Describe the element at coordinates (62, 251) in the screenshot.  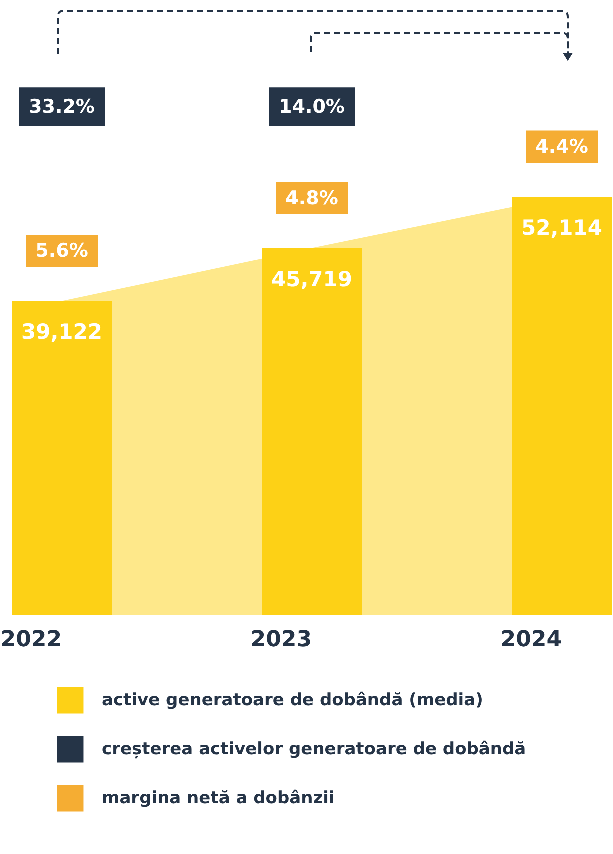
I see `annotation: 5.6%` at that location.